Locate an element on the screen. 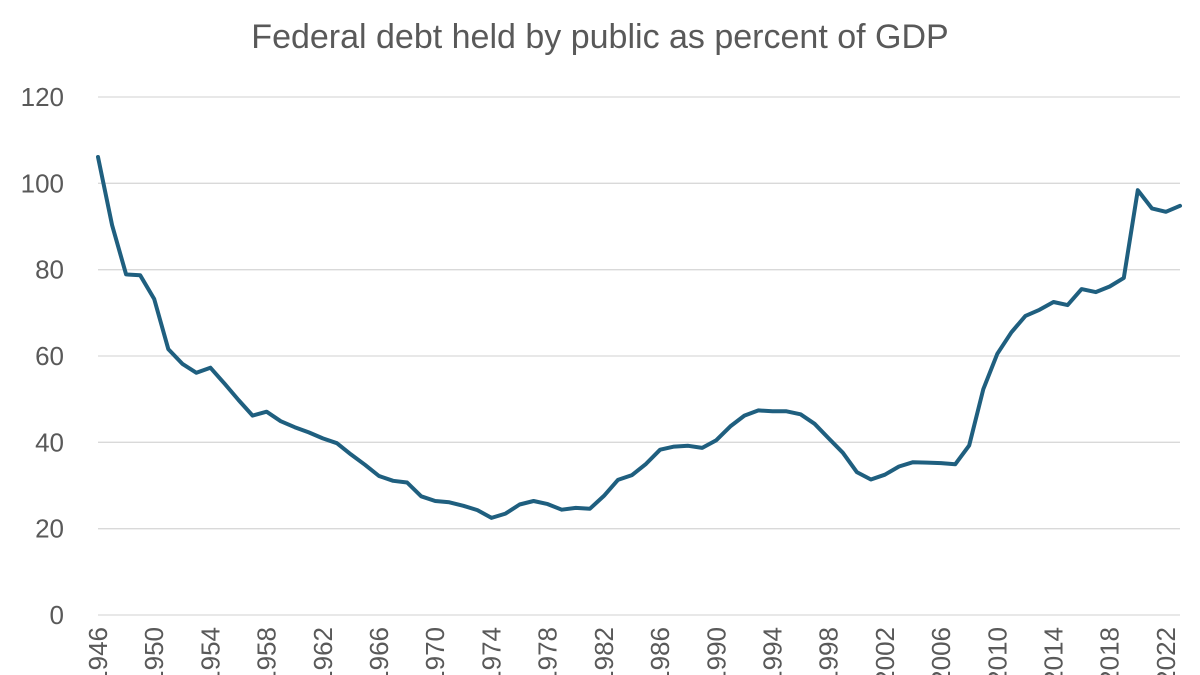 The image size is (1200, 675). y-tick-label: 120 is located at coordinates (42, 97).